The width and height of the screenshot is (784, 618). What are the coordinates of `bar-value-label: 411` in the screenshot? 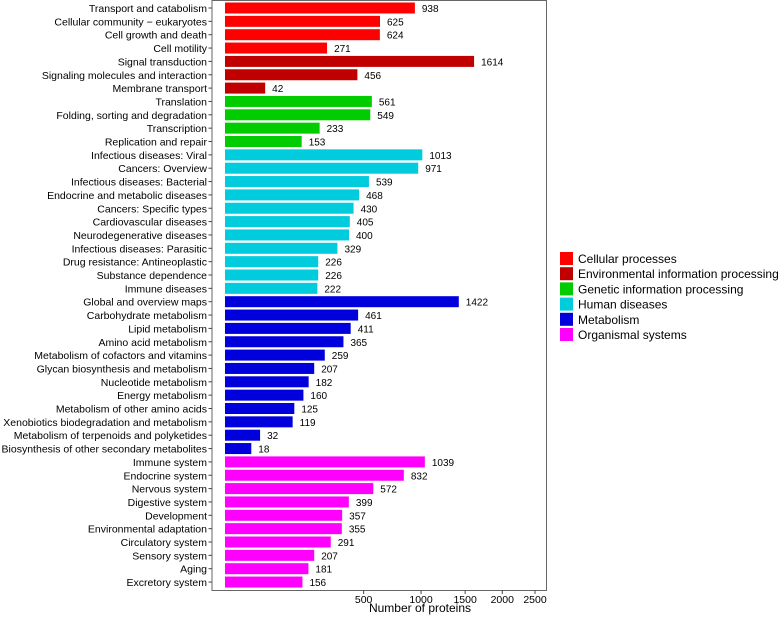 It's located at (366, 329).